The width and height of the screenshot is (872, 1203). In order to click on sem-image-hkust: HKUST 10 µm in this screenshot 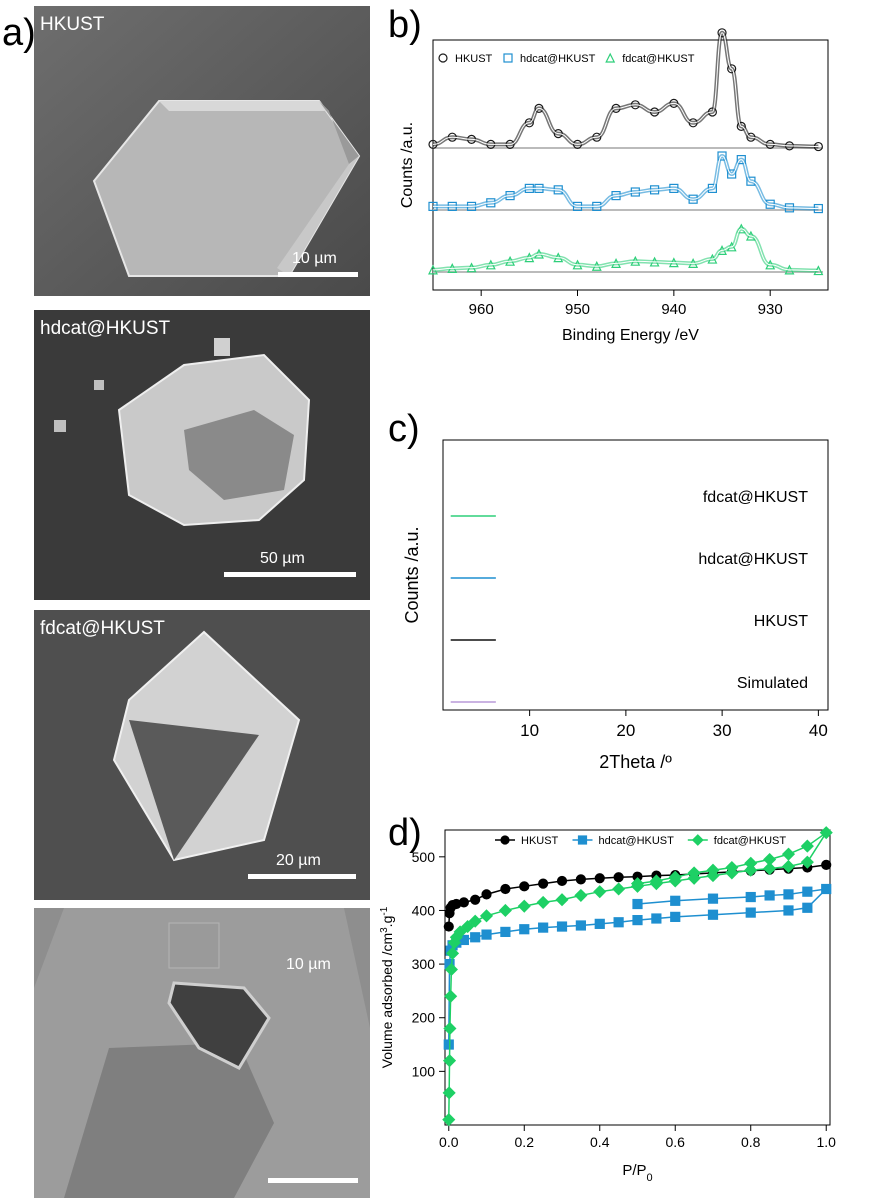, I will do `click(202, 151)`.